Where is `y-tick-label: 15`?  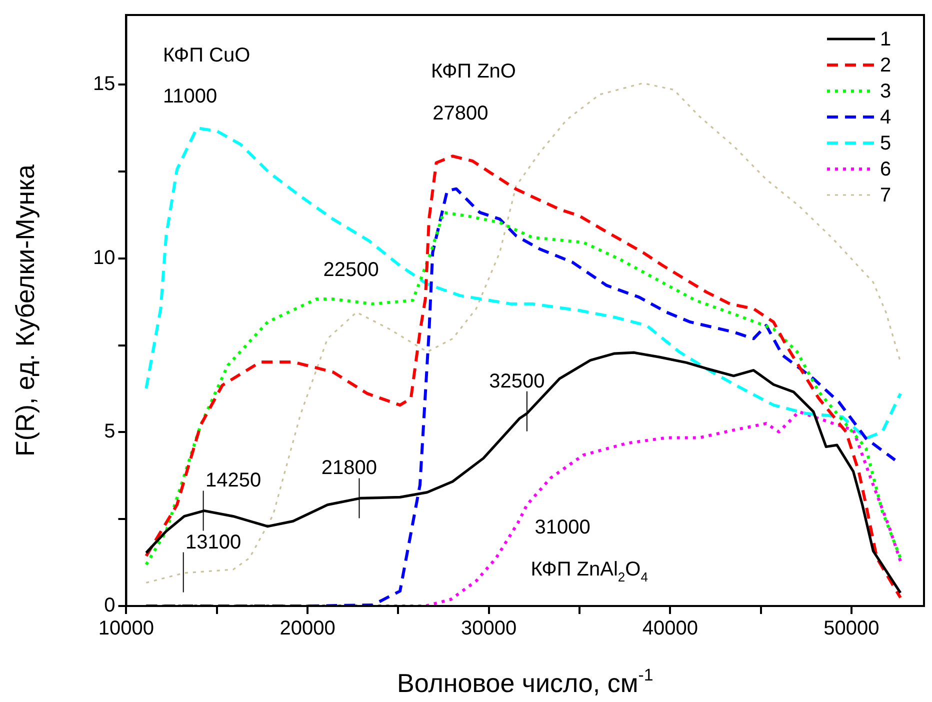 y-tick-label: 15 is located at coordinates (104, 84).